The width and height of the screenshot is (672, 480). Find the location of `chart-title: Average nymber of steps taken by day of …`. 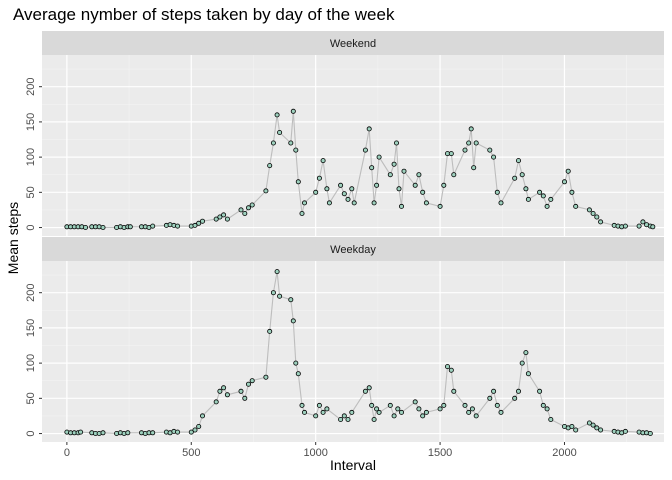

chart-title: Average nymber of steps taken by day of … is located at coordinates (204, 14).